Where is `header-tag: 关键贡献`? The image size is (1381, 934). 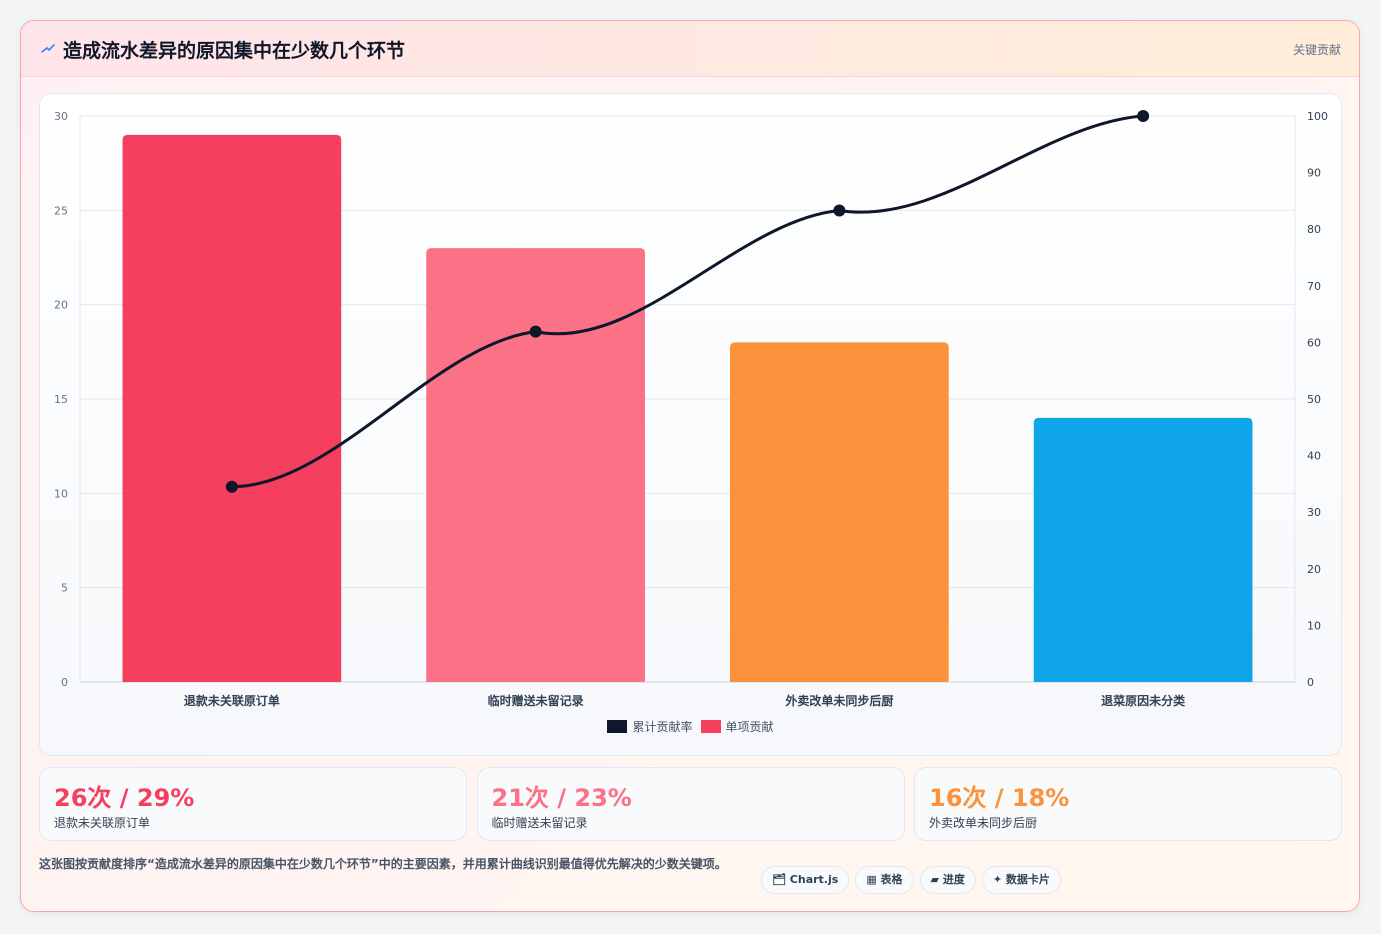 header-tag: 关键贡献 is located at coordinates (1316, 50).